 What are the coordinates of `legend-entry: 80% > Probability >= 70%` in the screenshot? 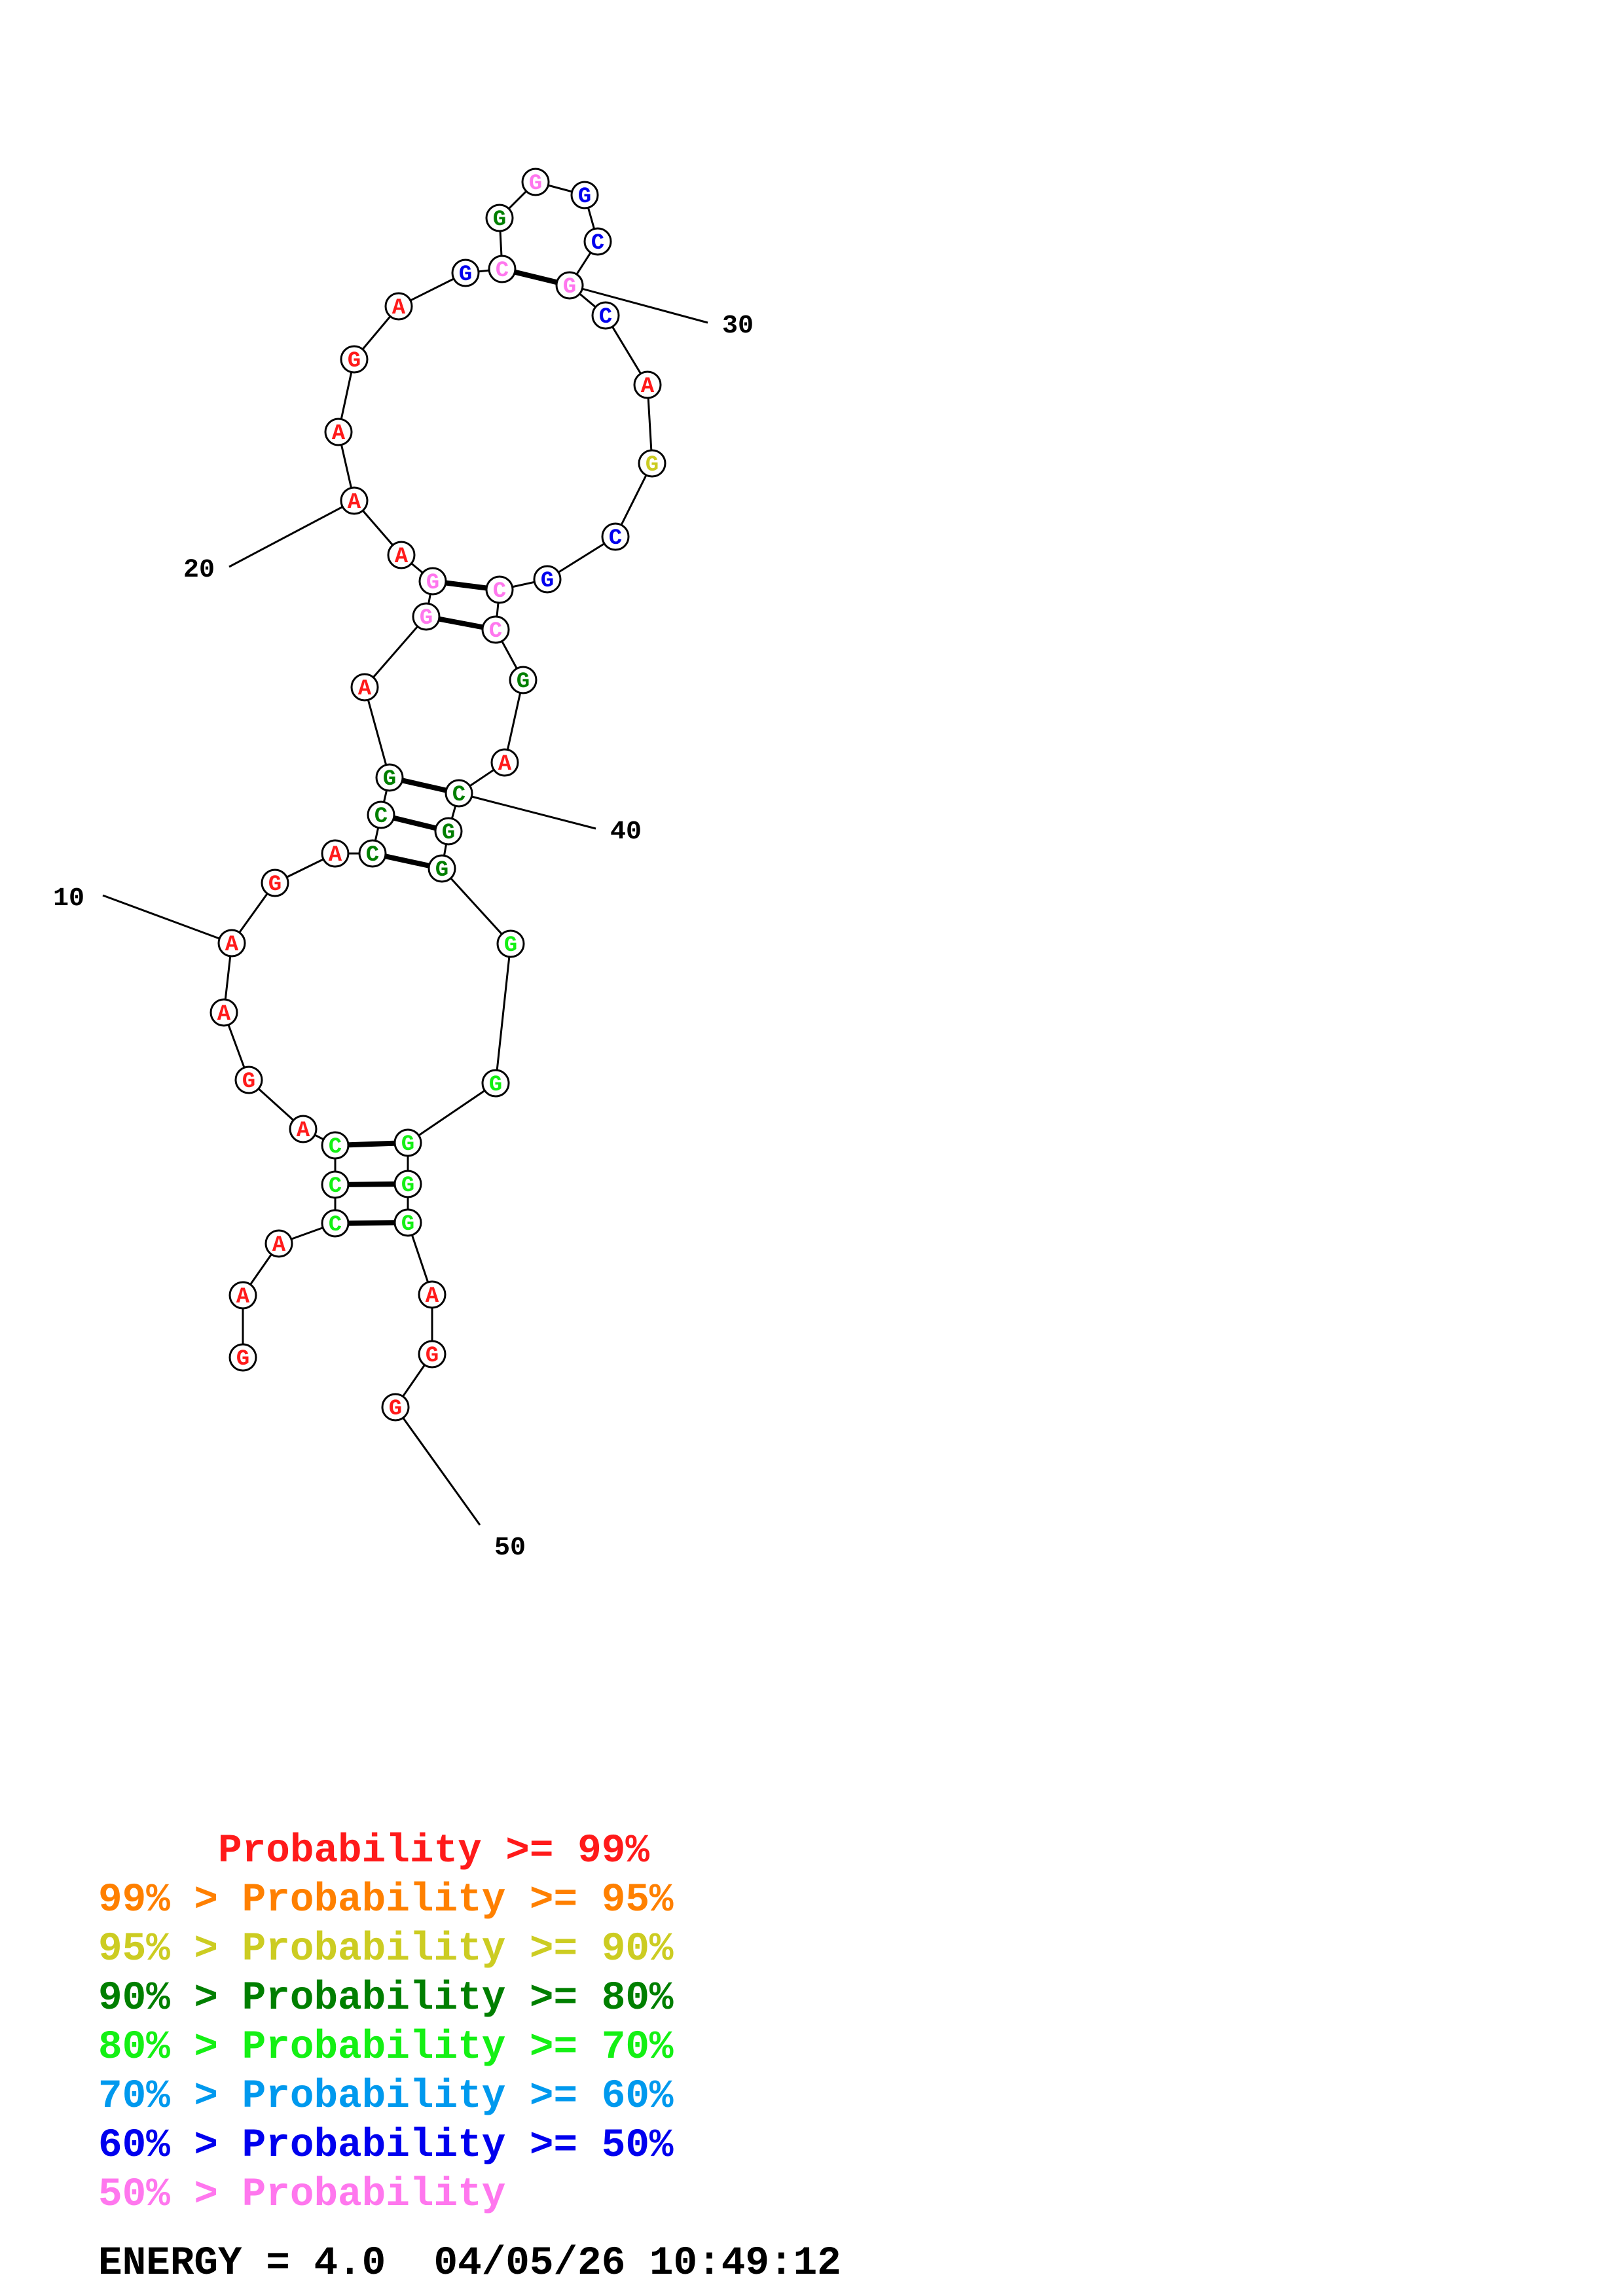 It's located at (386, 2047).